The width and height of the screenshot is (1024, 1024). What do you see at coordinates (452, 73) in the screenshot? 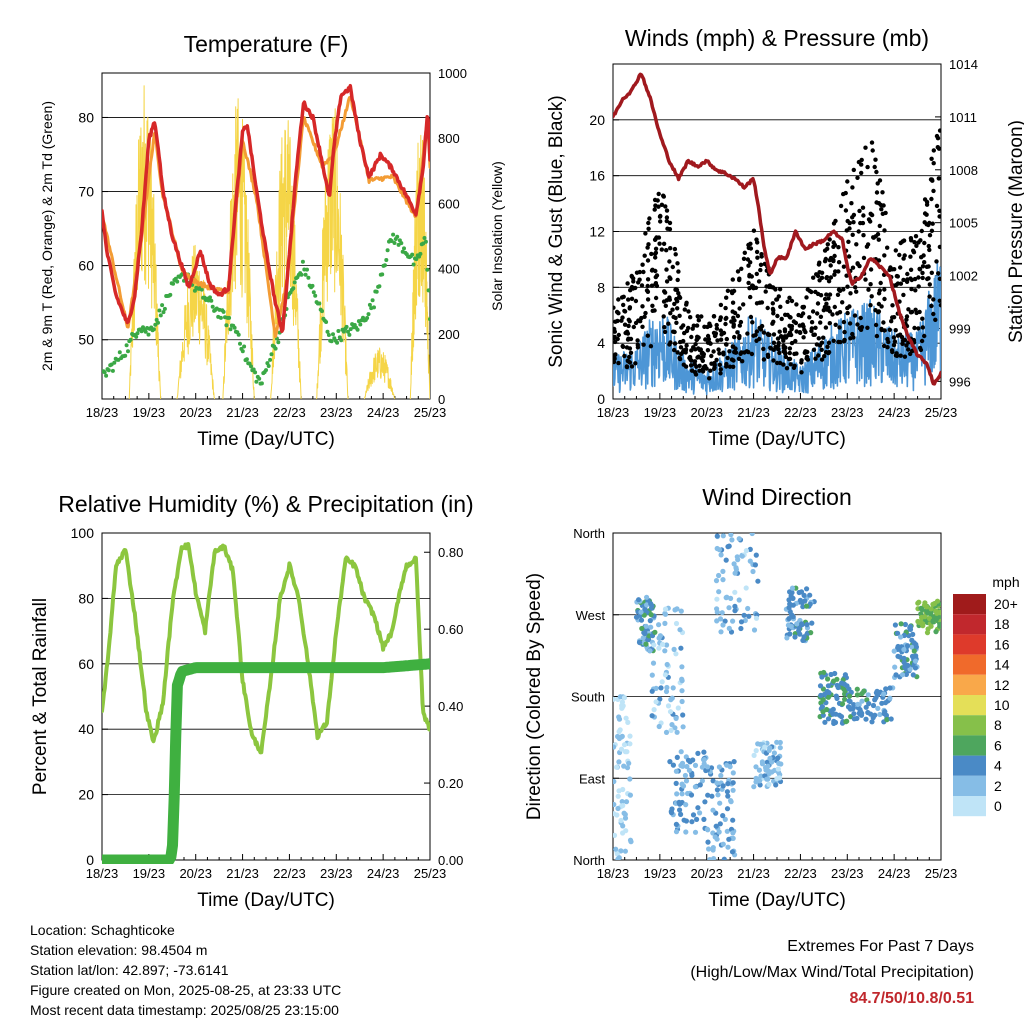
I see `y2-tick-label: 1000` at bounding box center [452, 73].